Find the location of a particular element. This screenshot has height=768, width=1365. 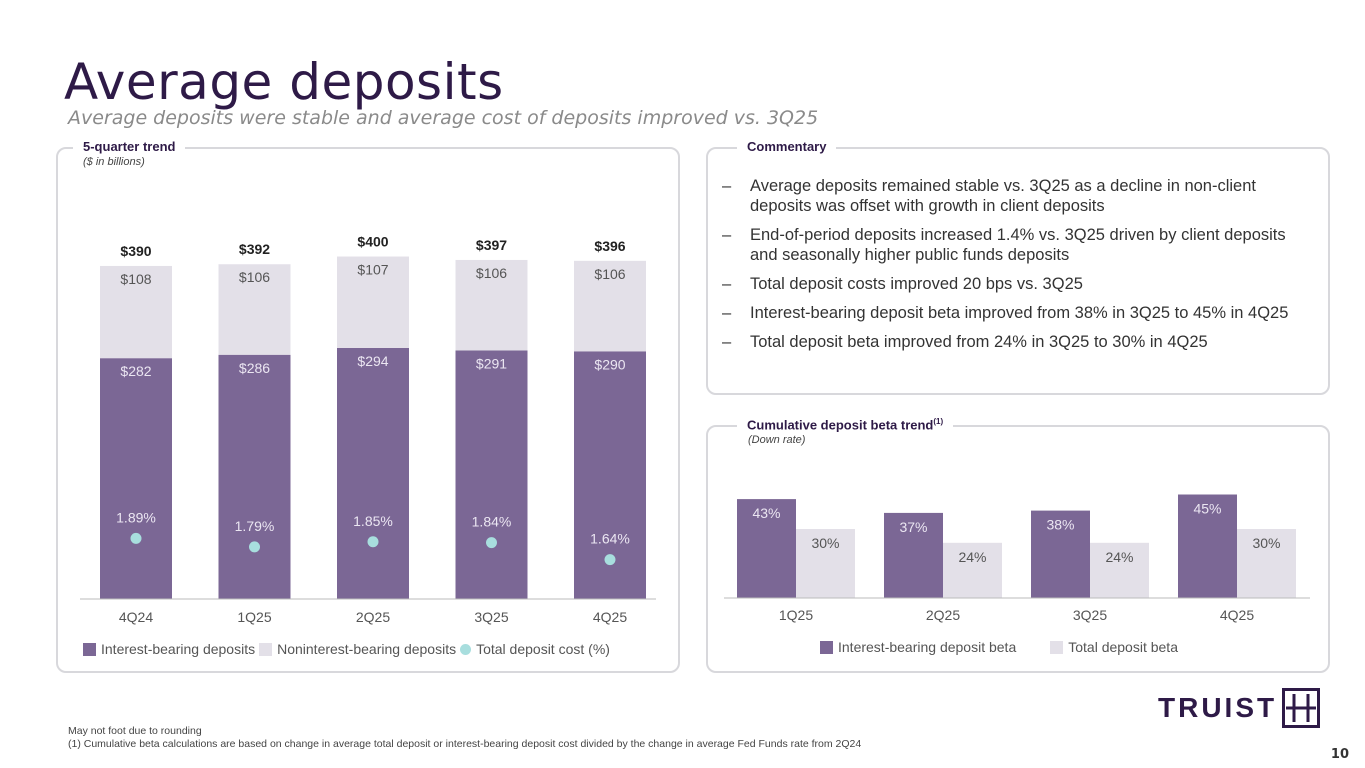

page-number: 10 is located at coordinates (1339, 754).